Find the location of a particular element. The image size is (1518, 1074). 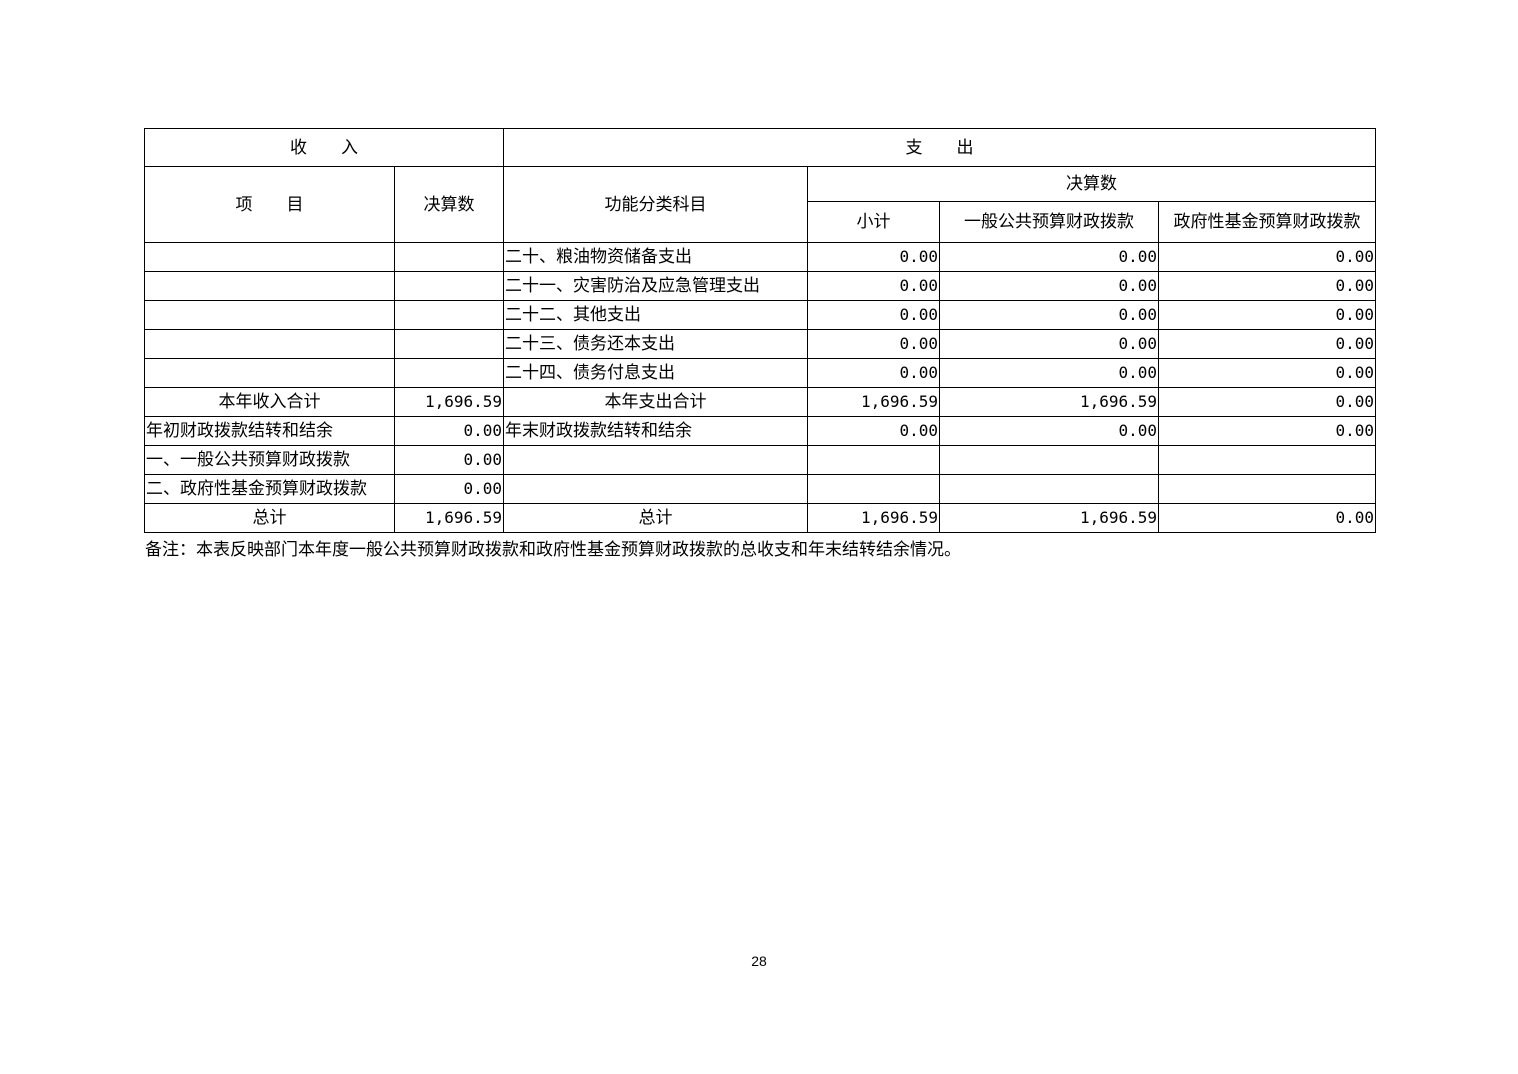

table-row: 总计 1,696.59 总计 1,696.59 1,696.59 0.00 is located at coordinates (760, 518).